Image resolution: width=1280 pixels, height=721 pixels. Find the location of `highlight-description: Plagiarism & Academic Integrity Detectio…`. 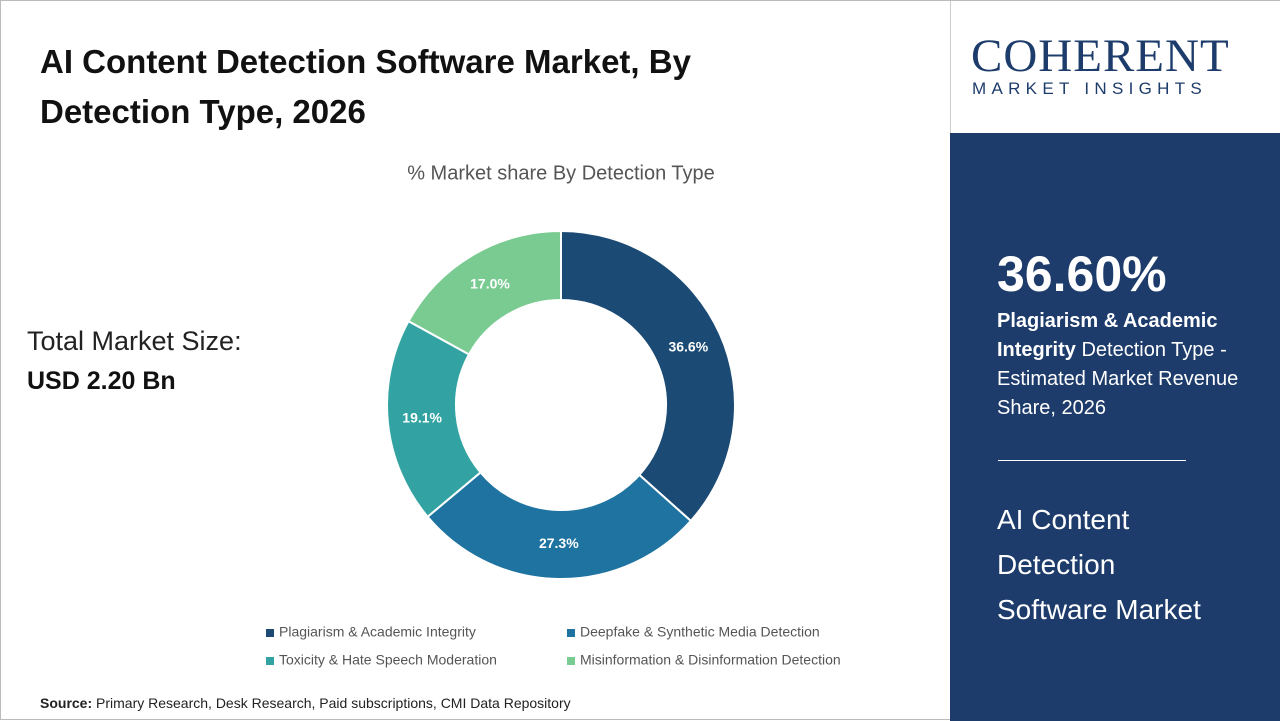

highlight-description: Plagiarism & Academic Integrity Detectio… is located at coordinates (1132, 365).